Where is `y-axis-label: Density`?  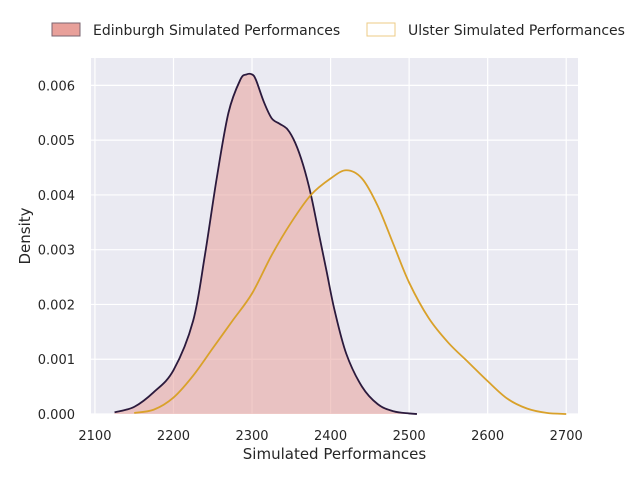
y-axis-label: Density is located at coordinates (25, 235).